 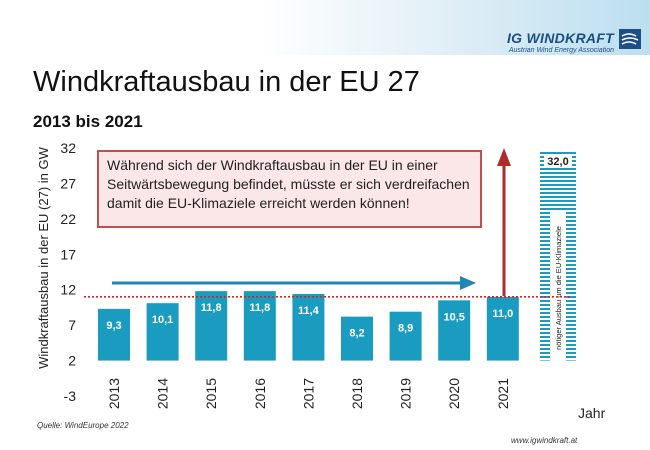 What do you see at coordinates (406, 393) in the screenshot?
I see `x-tick-label-2019: 2019` at bounding box center [406, 393].